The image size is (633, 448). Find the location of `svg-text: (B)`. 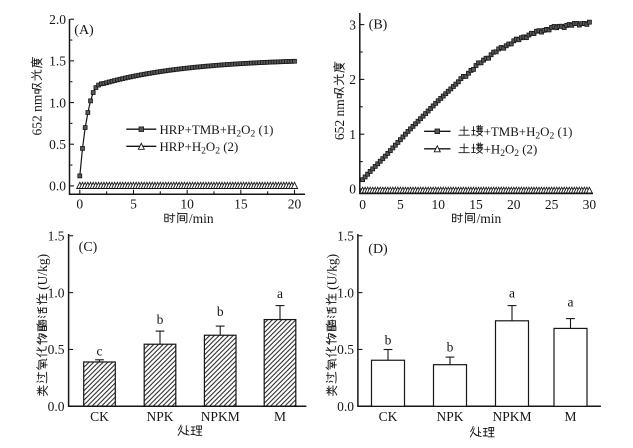

svg-text: (B) is located at coordinates (378, 24).